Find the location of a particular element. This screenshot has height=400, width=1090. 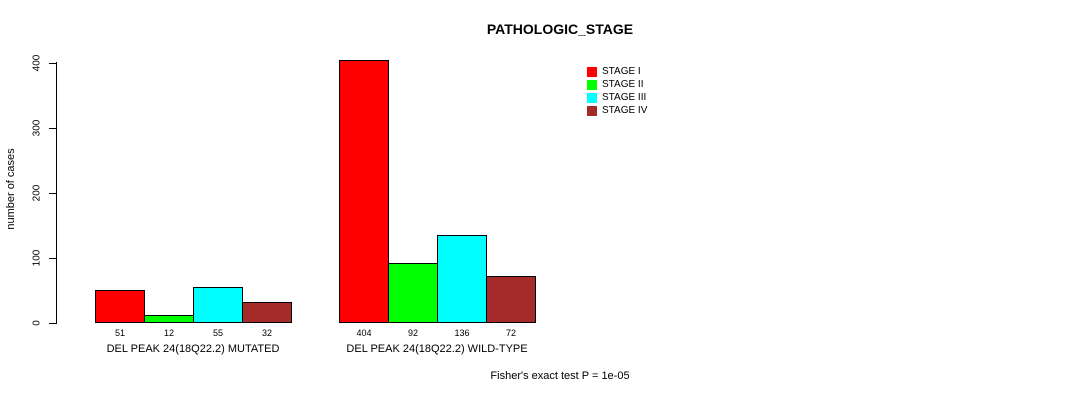

legend-item-stage-ii: STAGE II is located at coordinates (617, 84).